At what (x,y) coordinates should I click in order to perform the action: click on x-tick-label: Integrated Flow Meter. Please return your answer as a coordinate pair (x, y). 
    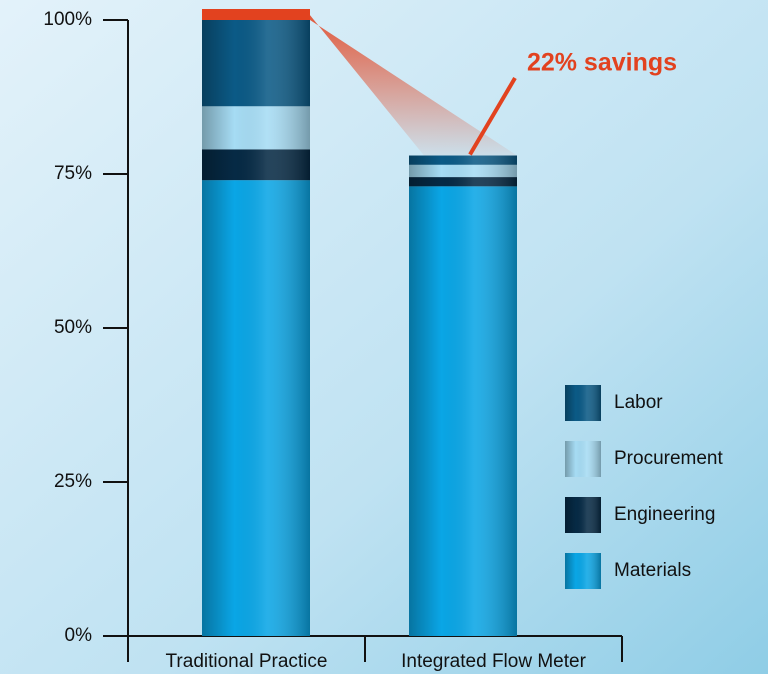
    Looking at the image, I should click on (493, 661).